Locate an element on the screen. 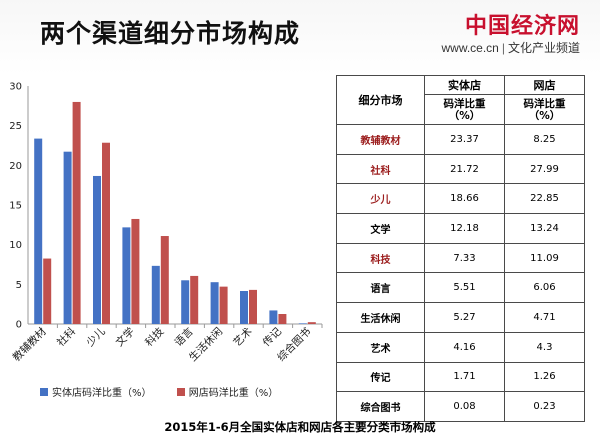 The height and width of the screenshot is (439, 600). table-row: 语言 5.51 6.06 is located at coordinates (460, 288).